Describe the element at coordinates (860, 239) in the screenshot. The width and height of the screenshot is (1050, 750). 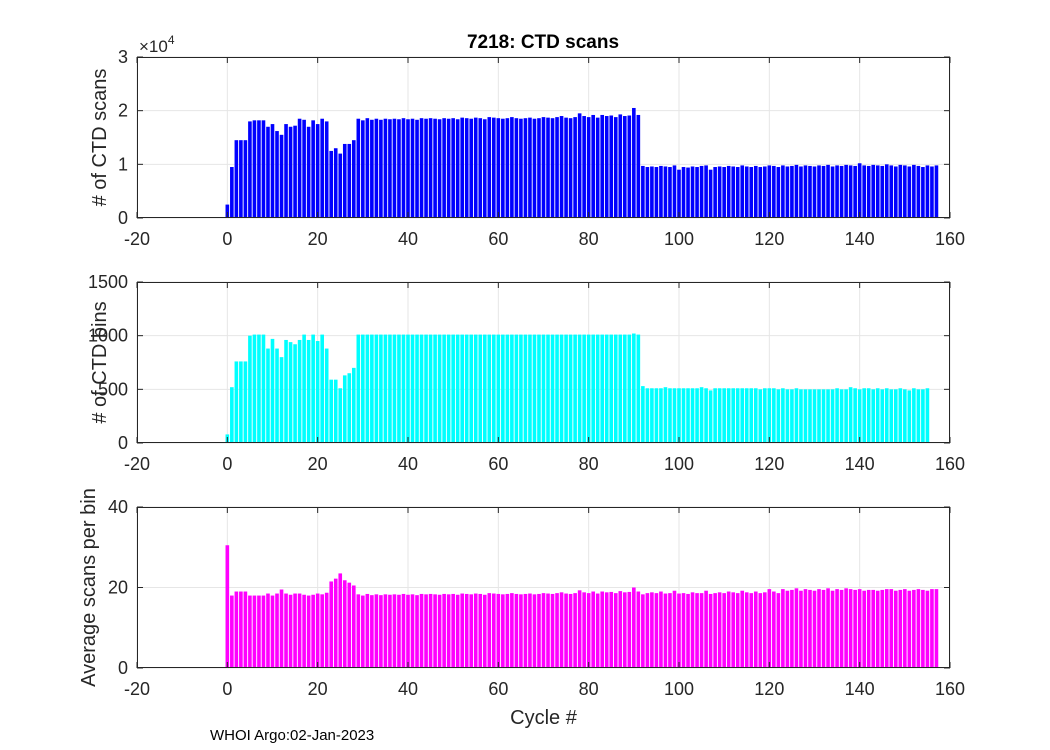
I see `x-tick-label: 140` at that location.